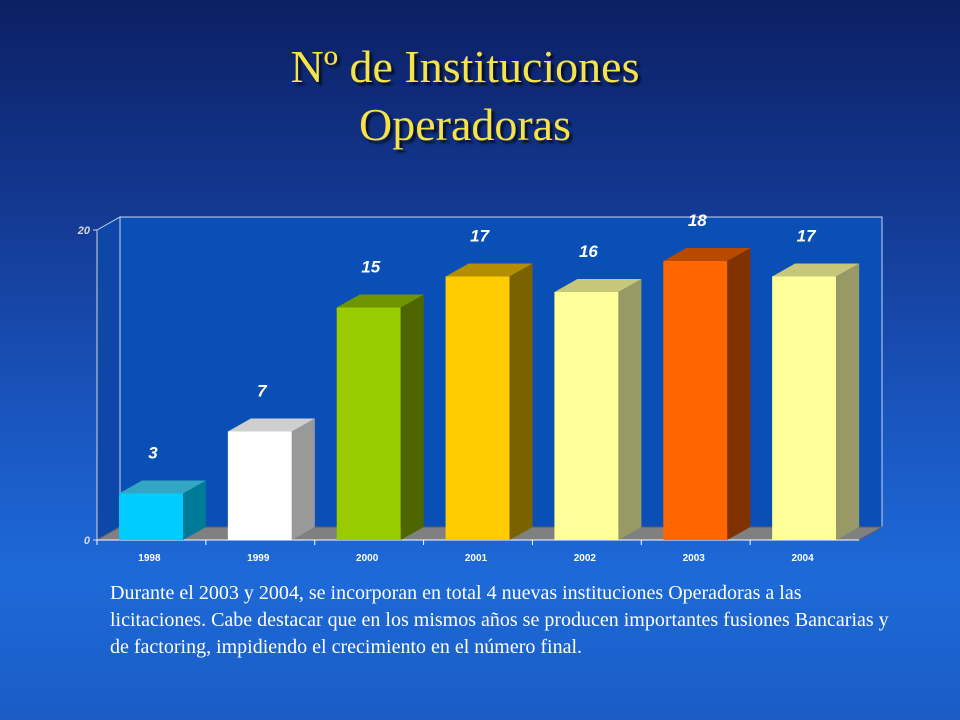 Image resolution: width=960 pixels, height=720 pixels. Describe the element at coordinates (271, 425) in the screenshot. I see `bar-top-1999` at that location.